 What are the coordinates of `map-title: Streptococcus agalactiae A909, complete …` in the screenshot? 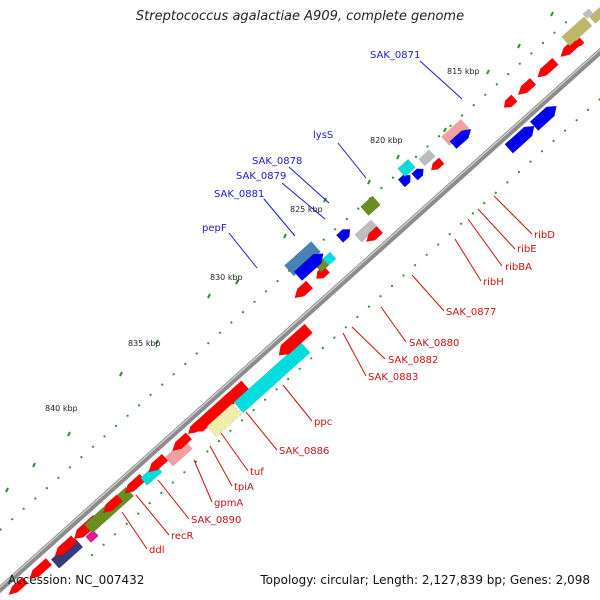 It's located at (300, 16).